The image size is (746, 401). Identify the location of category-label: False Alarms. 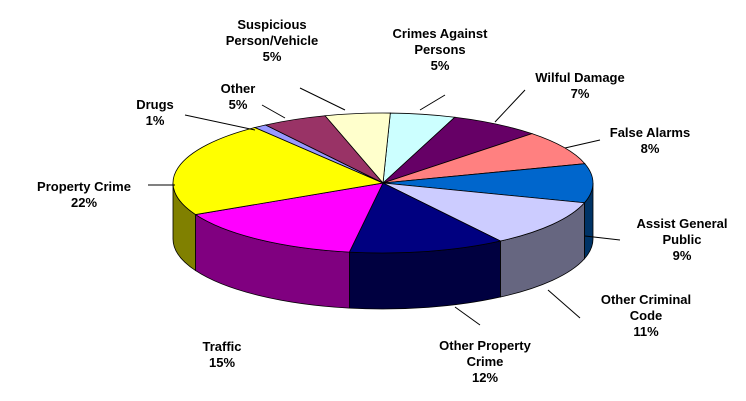
(650, 132).